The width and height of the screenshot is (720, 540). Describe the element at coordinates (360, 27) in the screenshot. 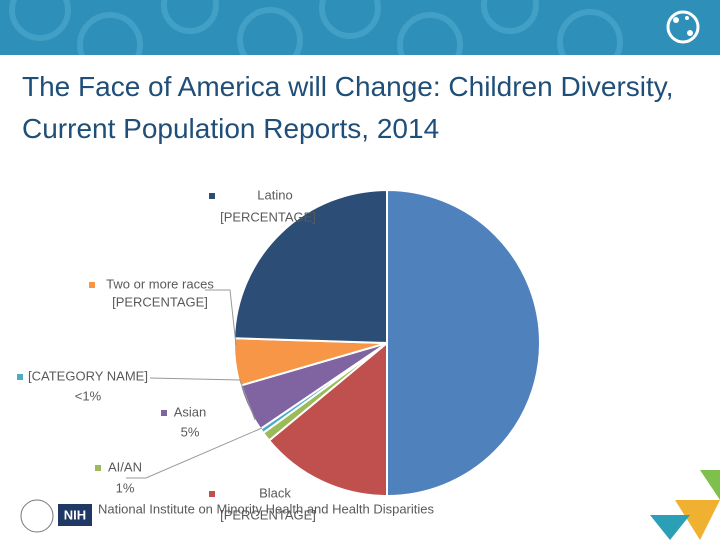

I see `header-banner` at that location.